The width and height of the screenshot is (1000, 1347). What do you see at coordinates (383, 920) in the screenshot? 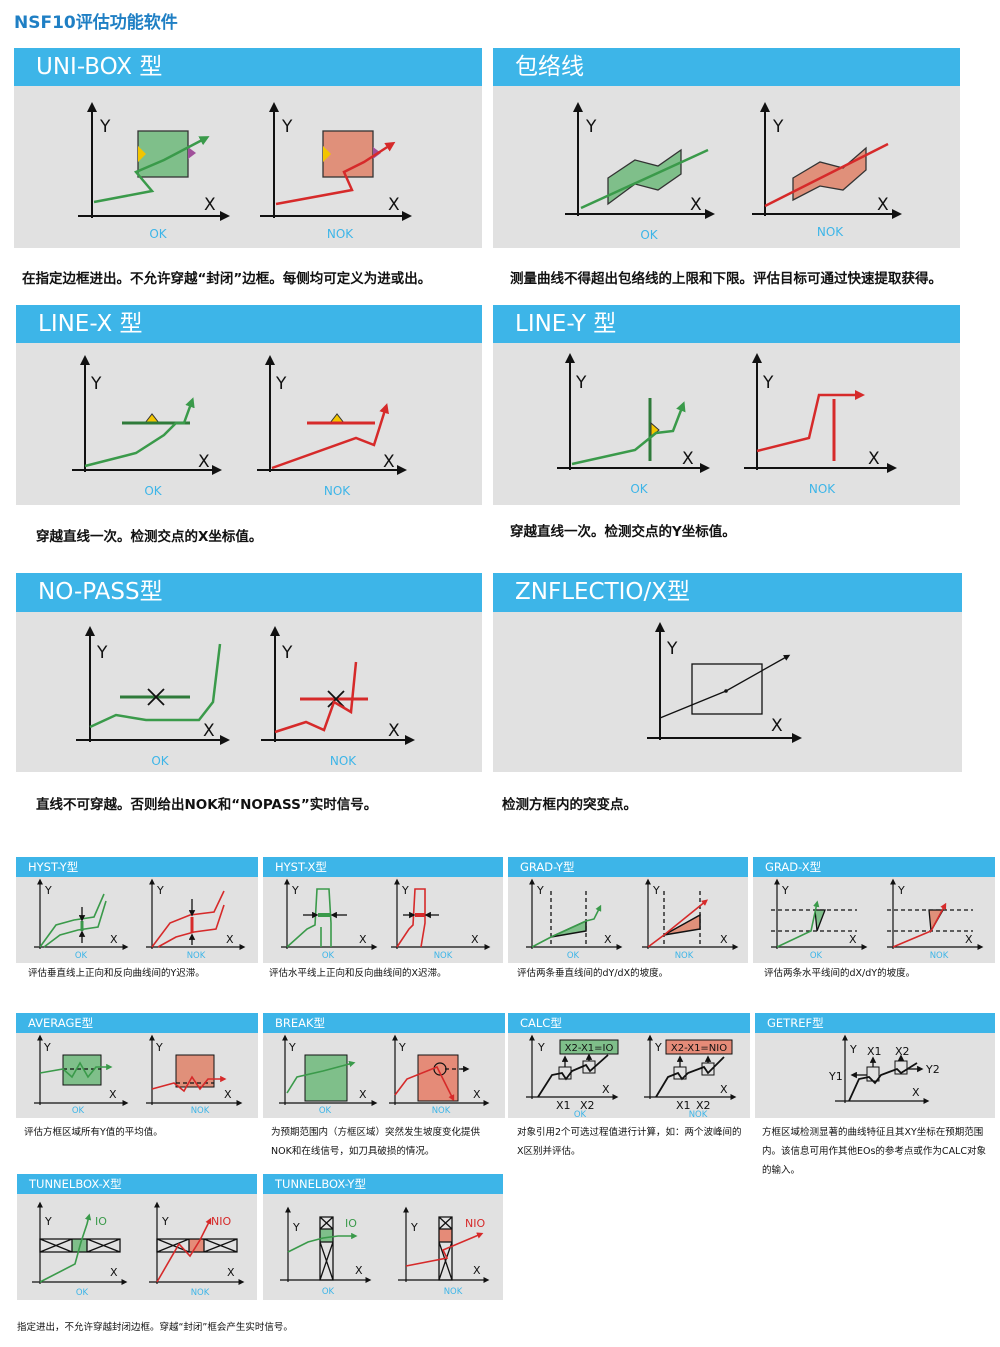
I see `hyst-x-diagram: Y X OK Y X NOK` at bounding box center [383, 920].